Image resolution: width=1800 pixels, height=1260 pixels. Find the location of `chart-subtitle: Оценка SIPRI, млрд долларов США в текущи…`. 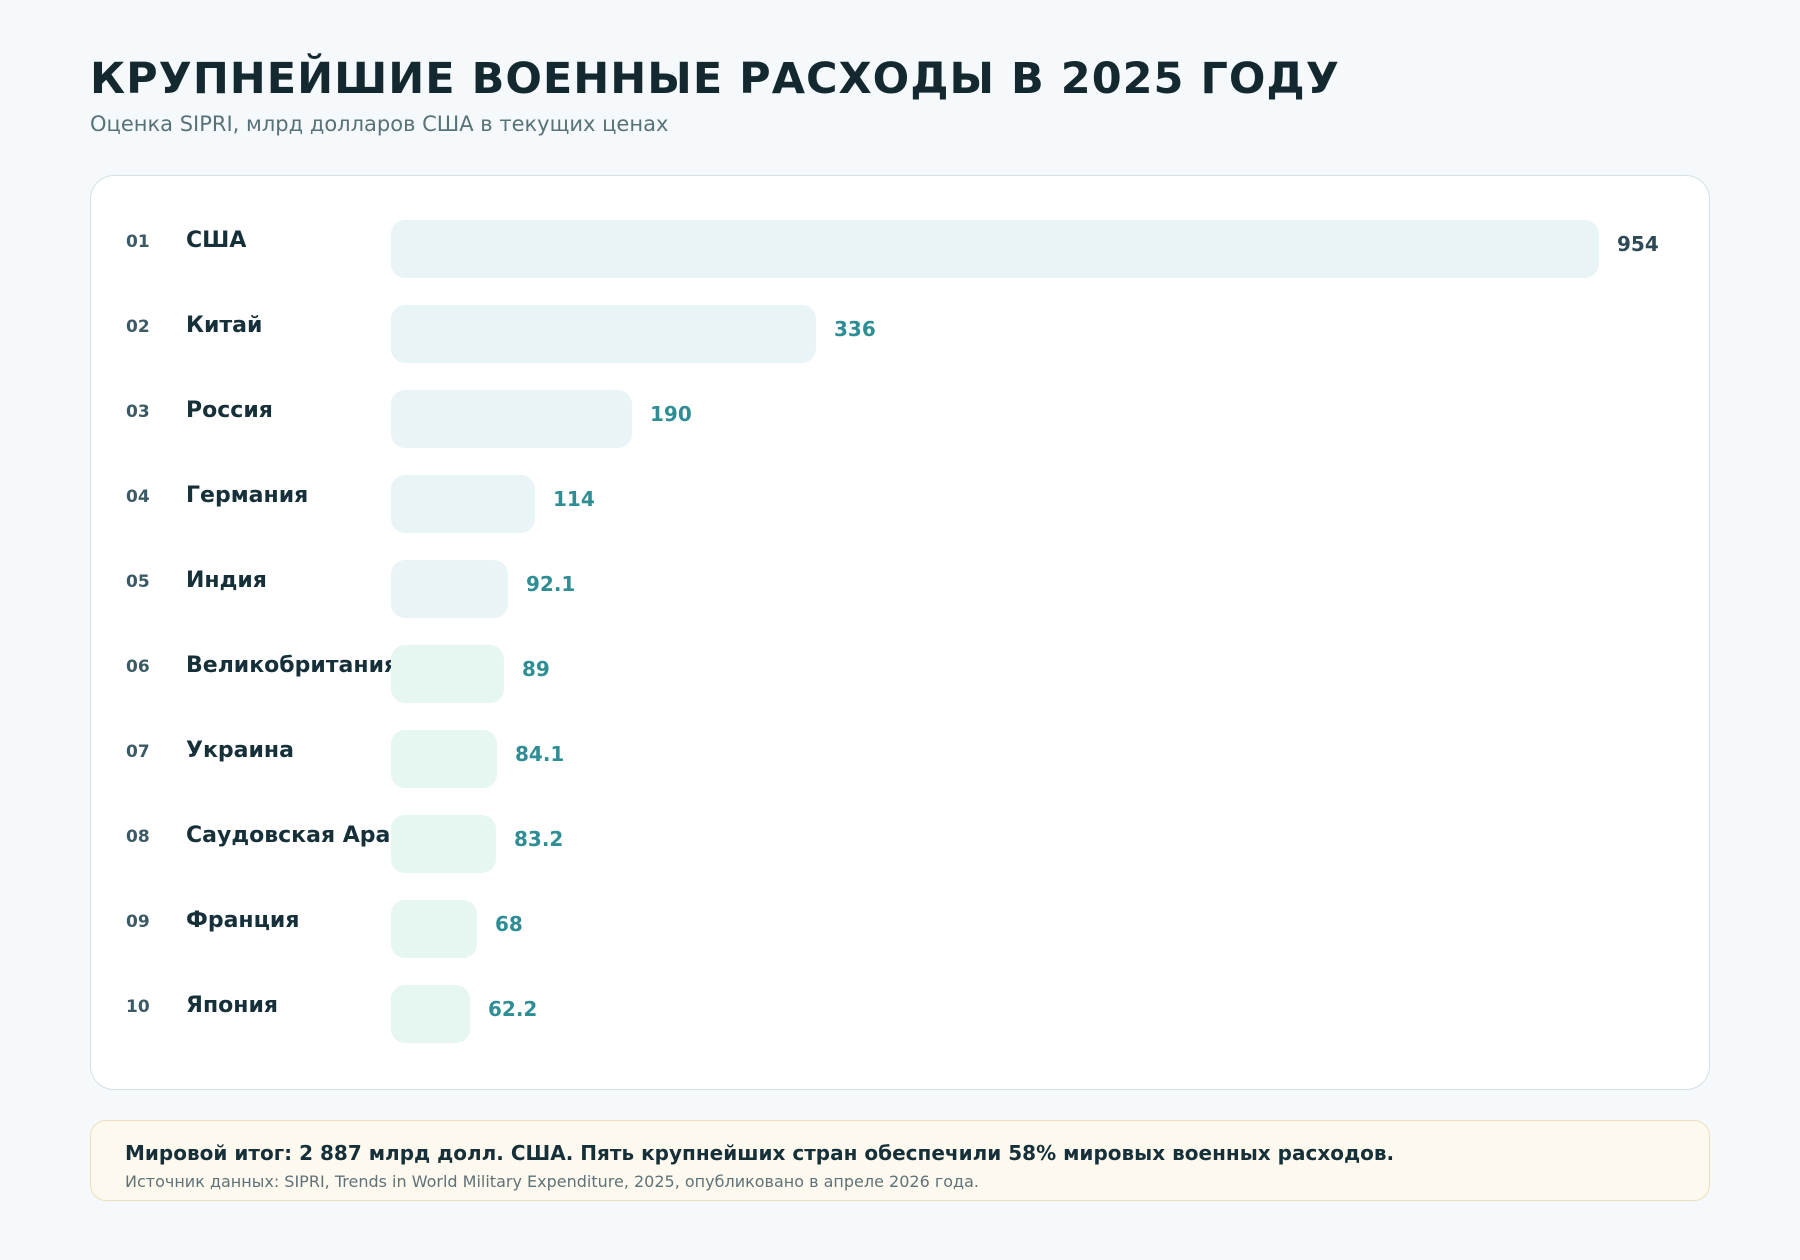

chart-subtitle: Оценка SIPRI, млрд долларов США в текущи… is located at coordinates (379, 124).